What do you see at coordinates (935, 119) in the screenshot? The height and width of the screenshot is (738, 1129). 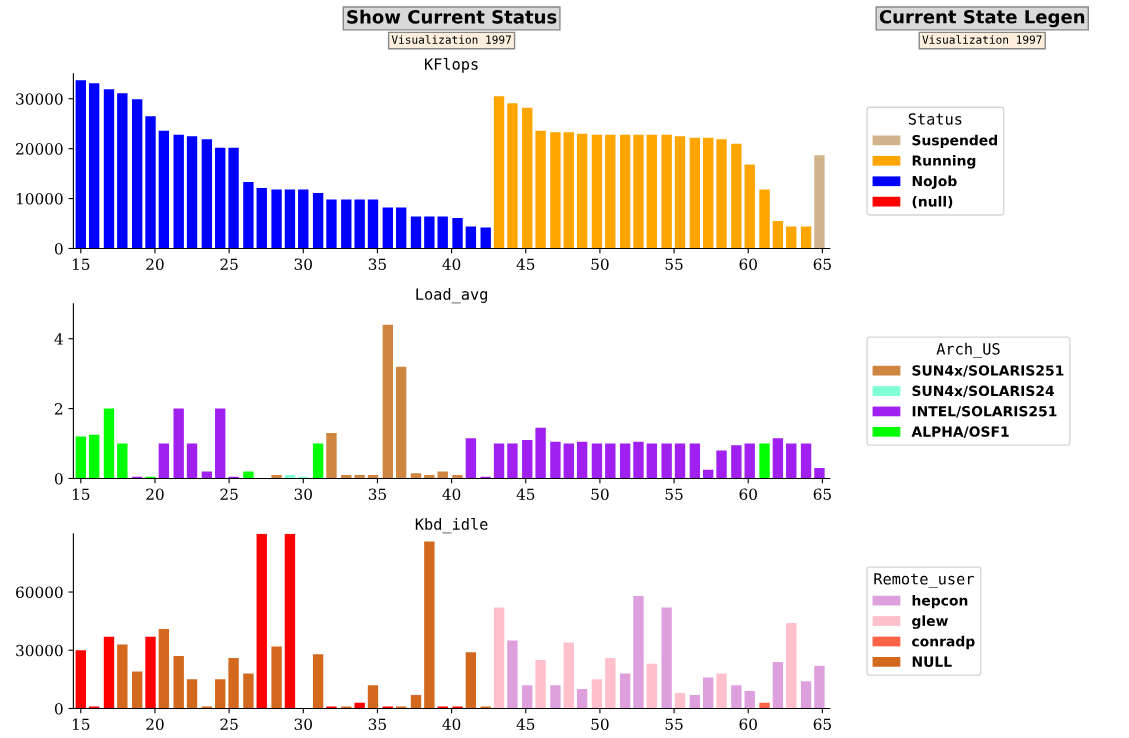 I see `legend-title: Status` at bounding box center [935, 119].